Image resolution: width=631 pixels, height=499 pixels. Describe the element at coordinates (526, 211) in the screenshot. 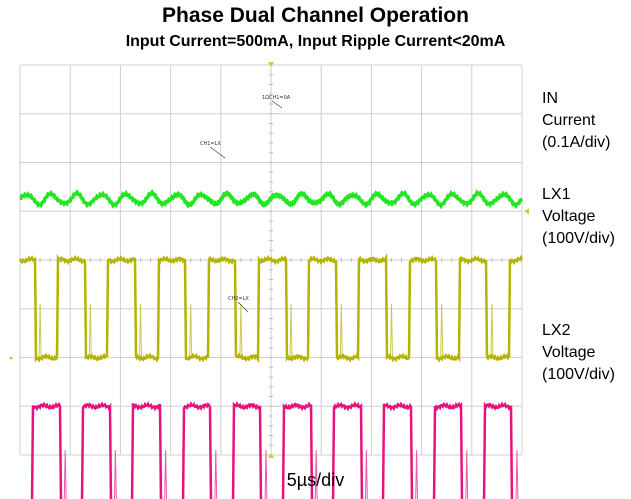

I see `trigger-level-marker` at that location.